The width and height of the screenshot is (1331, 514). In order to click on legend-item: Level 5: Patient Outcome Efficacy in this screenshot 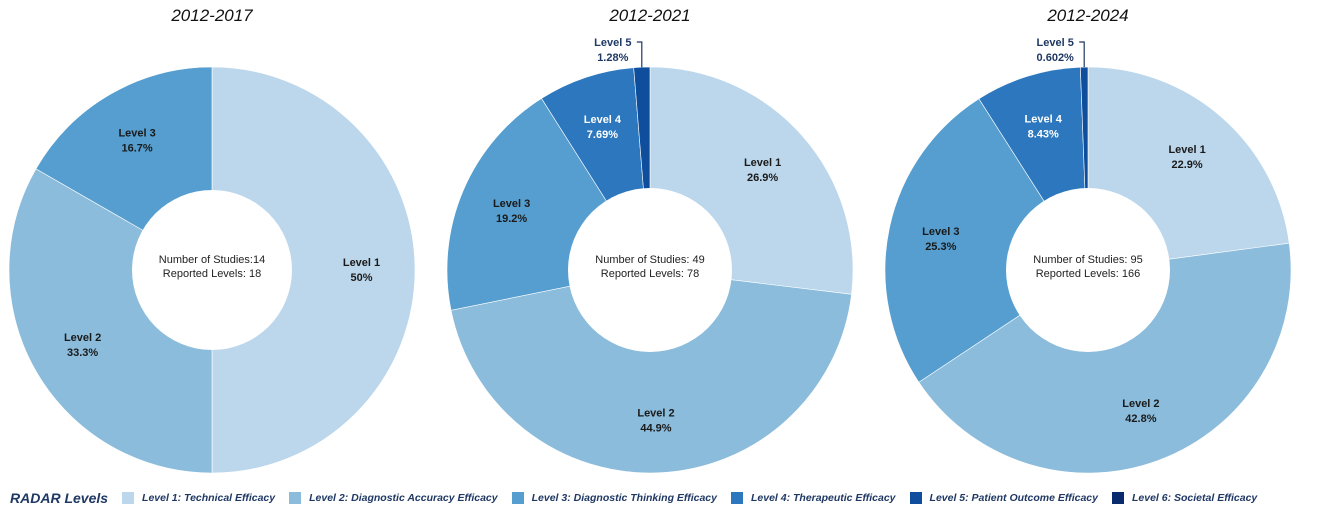, I will do `click(1003, 498)`.